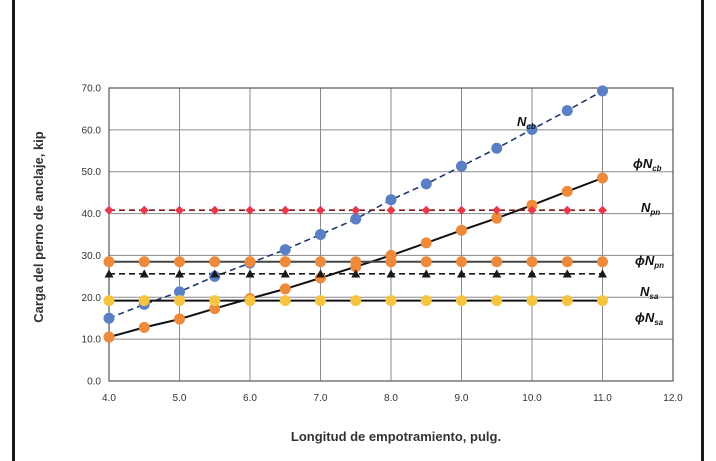  What do you see at coordinates (92, 256) in the screenshot?
I see `y-tick-label: 30.0` at bounding box center [92, 256].